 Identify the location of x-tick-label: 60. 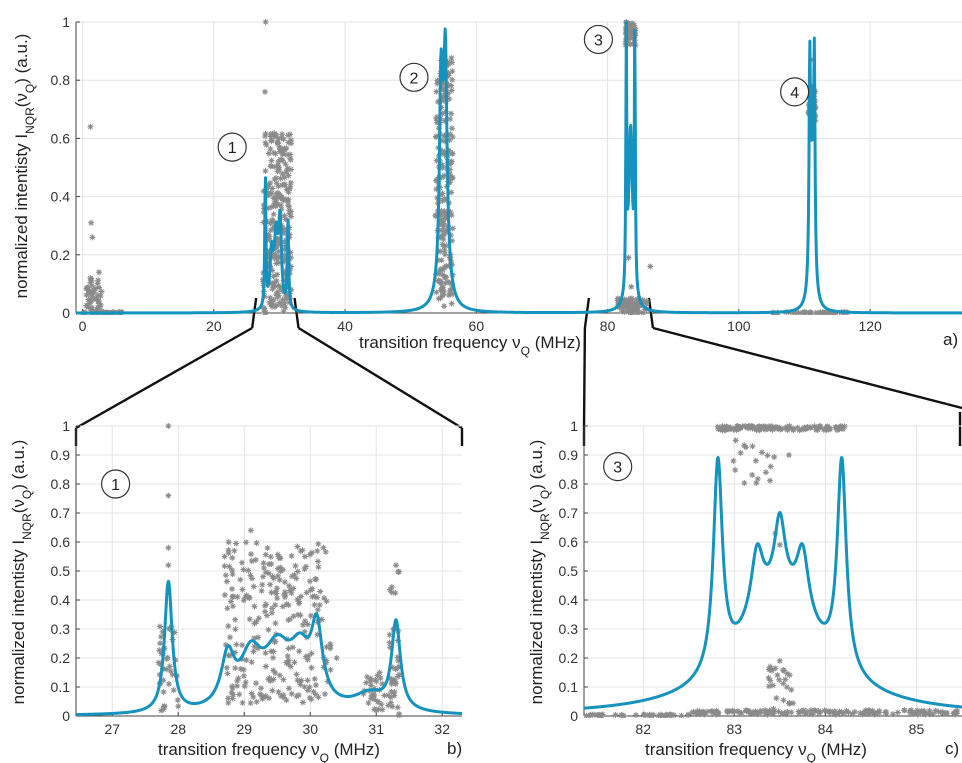
(477, 326).